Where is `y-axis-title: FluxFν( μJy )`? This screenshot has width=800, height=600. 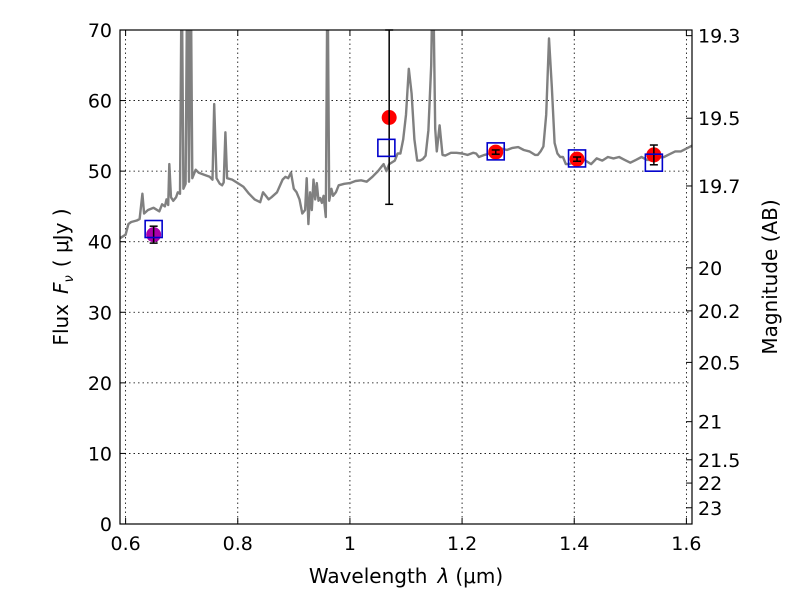
y-axis-title: FluxFν( μJy ) is located at coordinates (63, 276).